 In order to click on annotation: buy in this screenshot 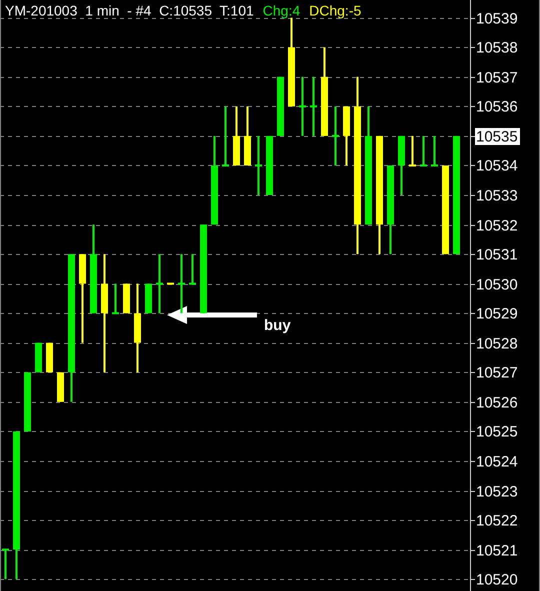, I will do `click(278, 325)`.